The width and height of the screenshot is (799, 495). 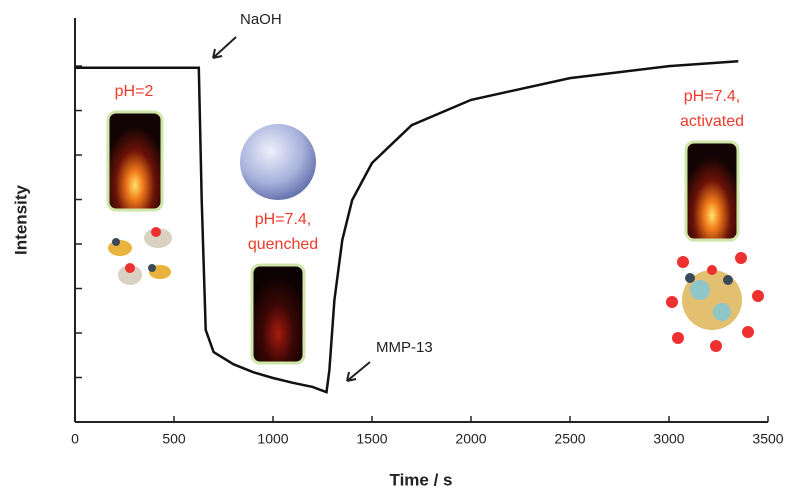 I want to click on arrows, so click(x=291, y=209).